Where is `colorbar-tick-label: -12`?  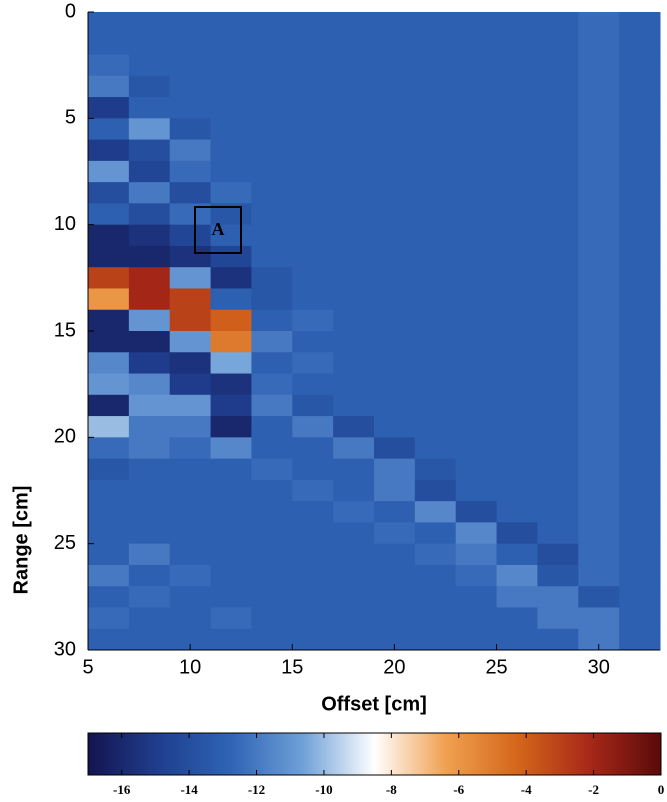
colorbar-tick-label: -12 is located at coordinates (256, 789).